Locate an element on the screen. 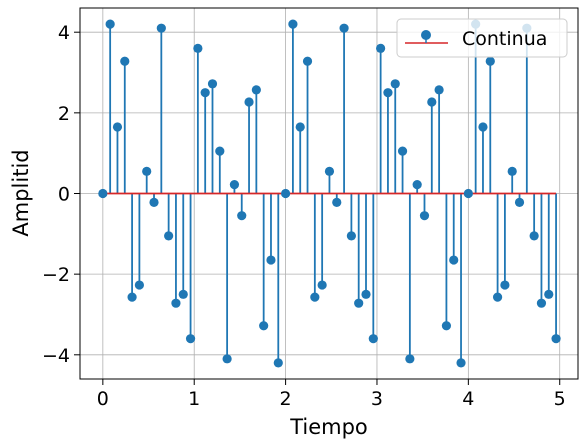 The image size is (585, 447). x-tick-label: 0 is located at coordinates (103, 399).